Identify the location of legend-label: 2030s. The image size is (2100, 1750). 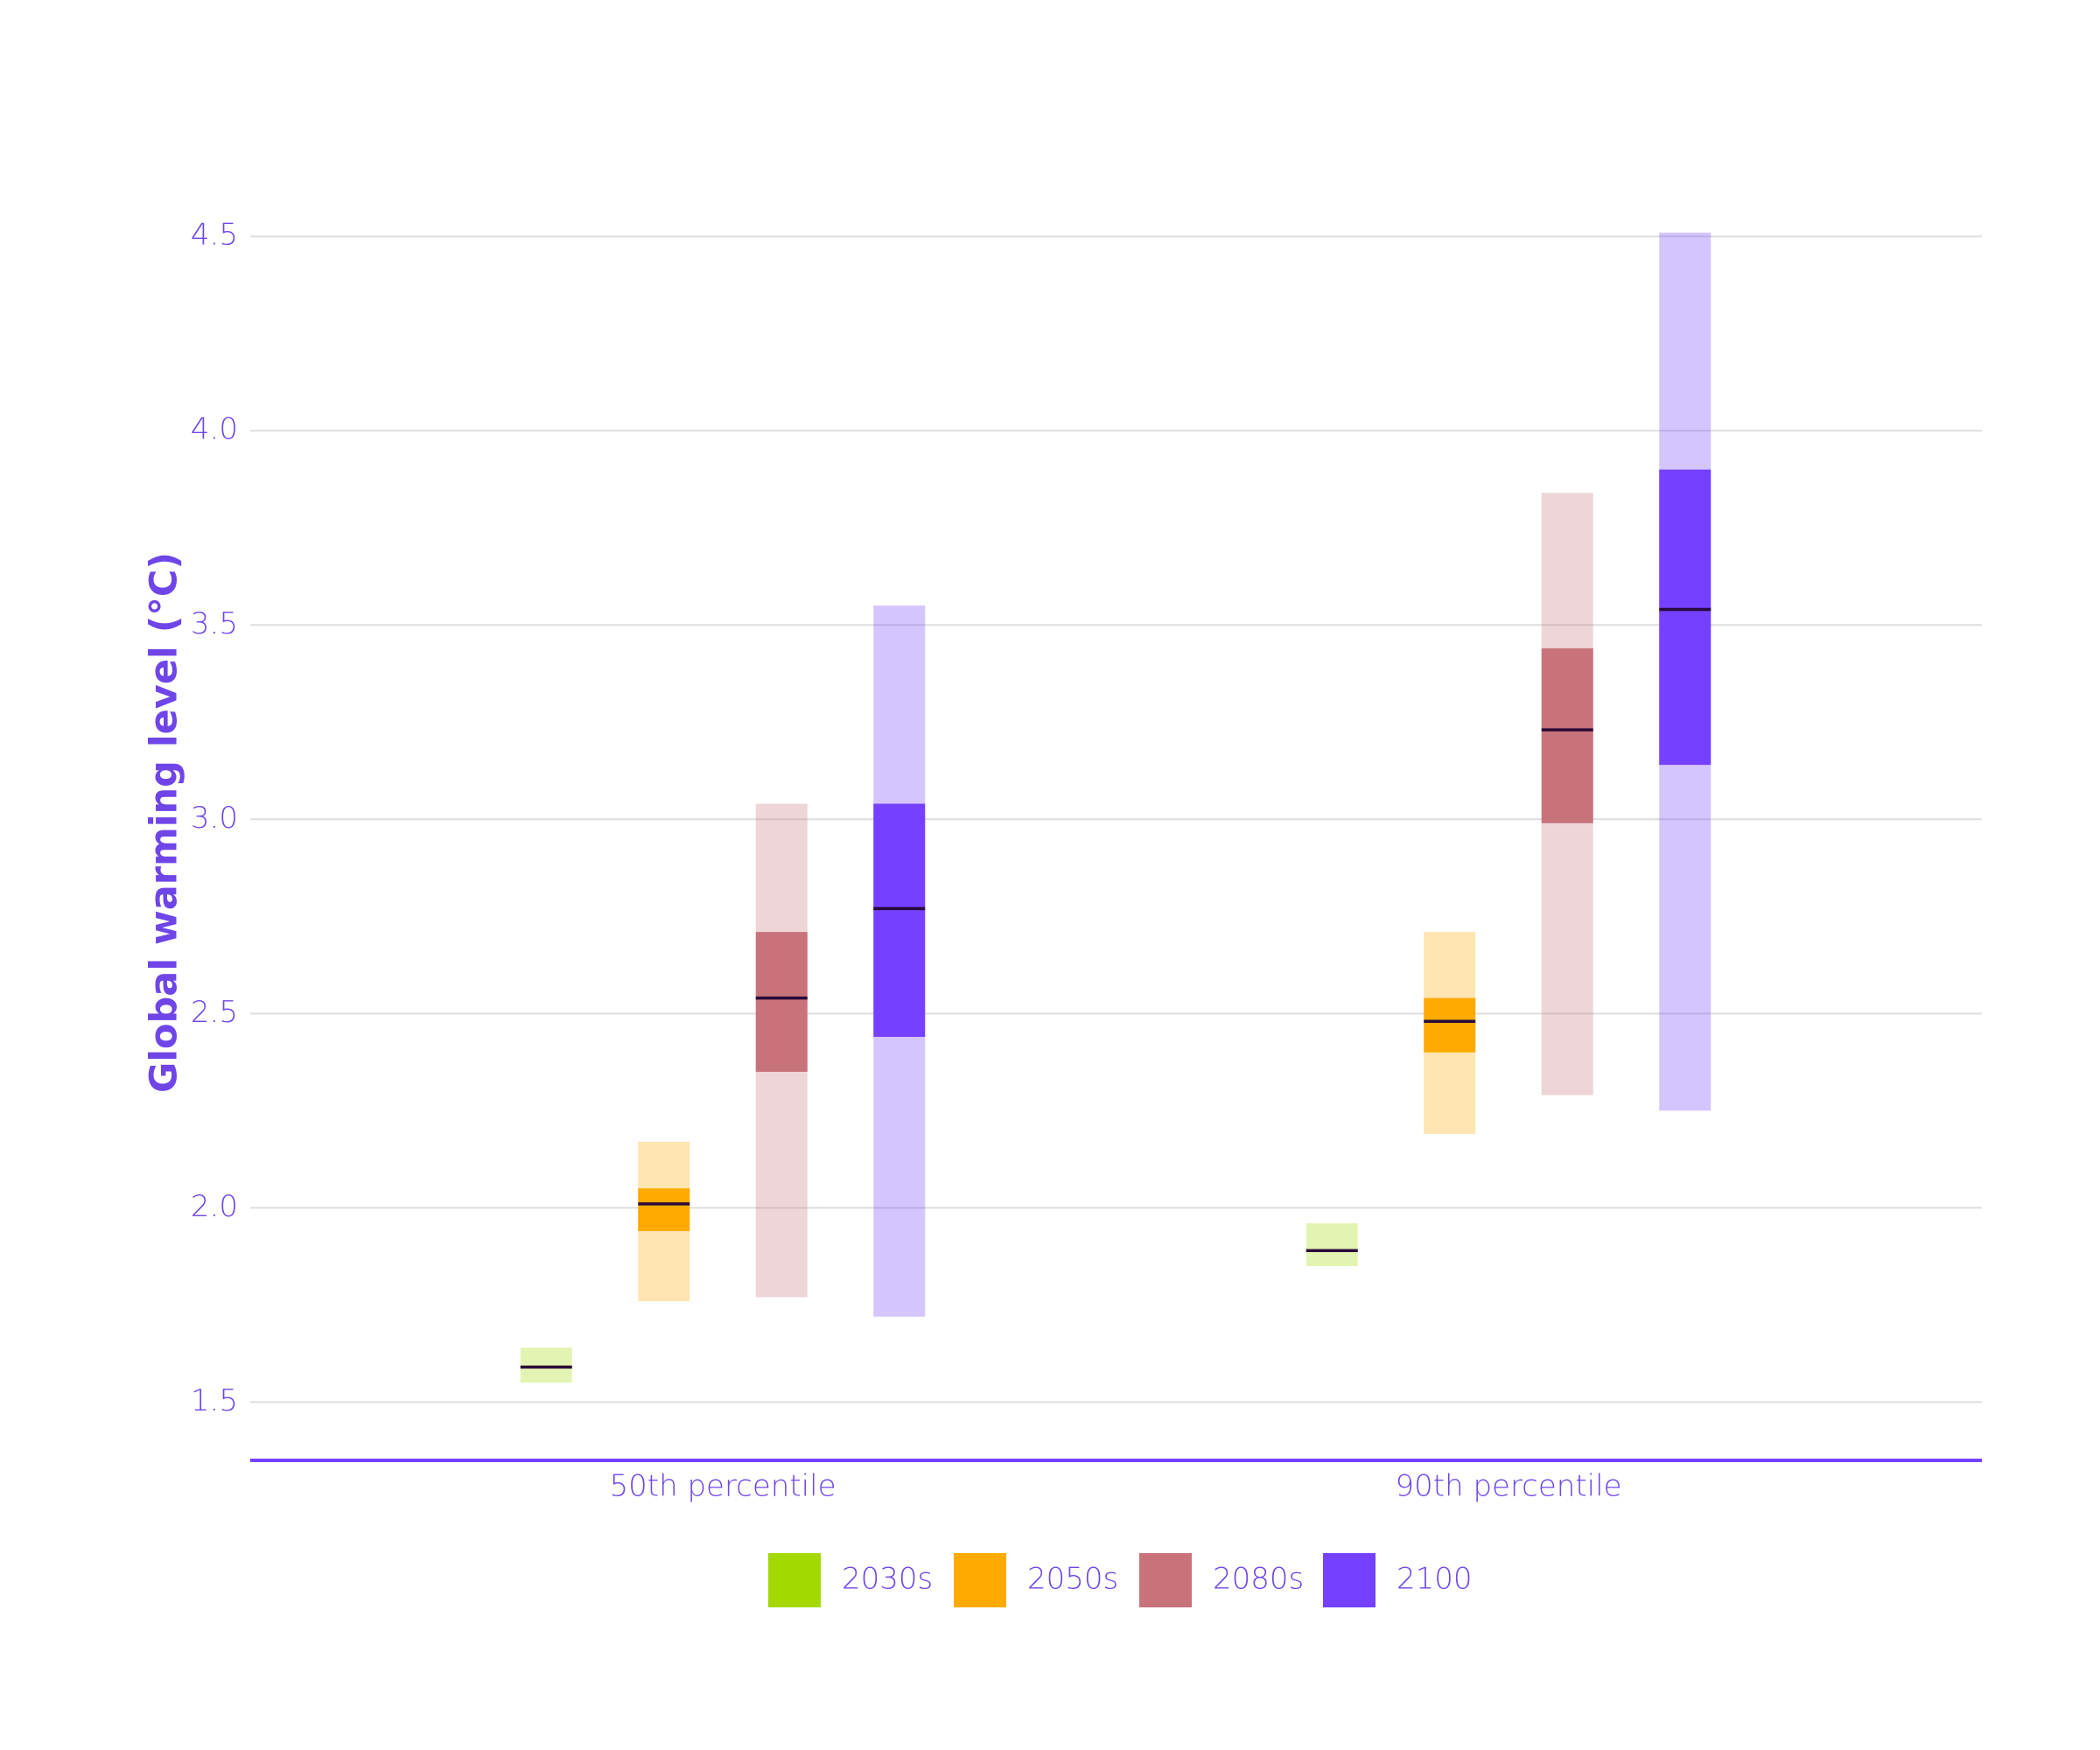
(887, 1579).